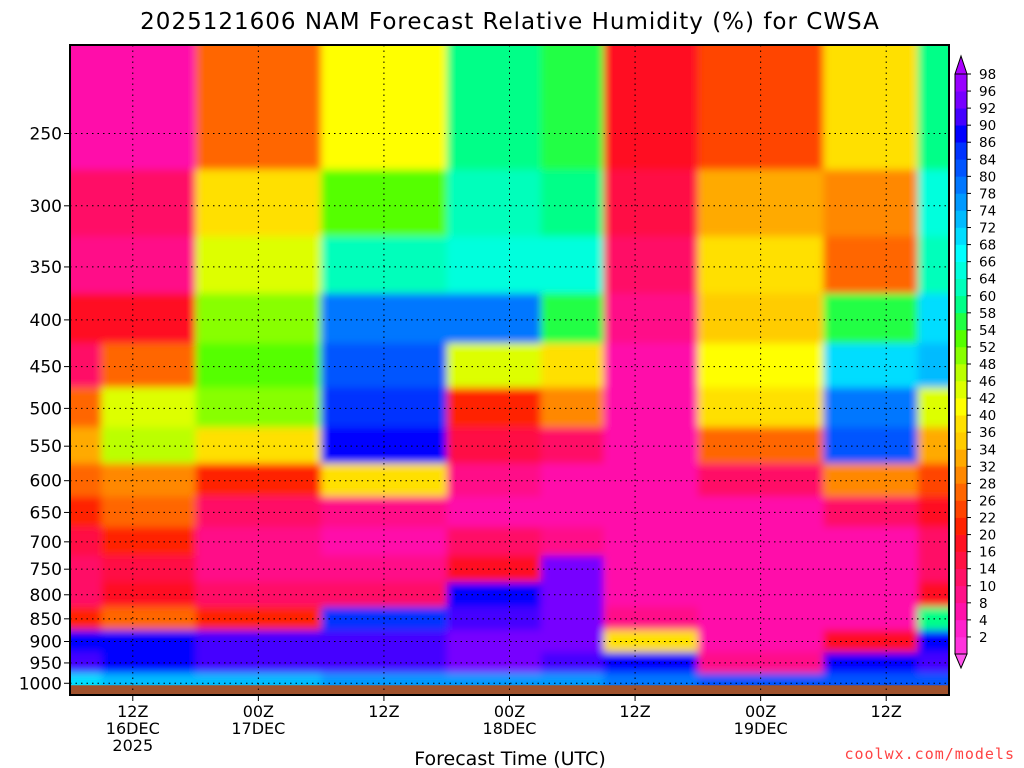  I want to click on y-tick-label: 250, so click(46, 134).